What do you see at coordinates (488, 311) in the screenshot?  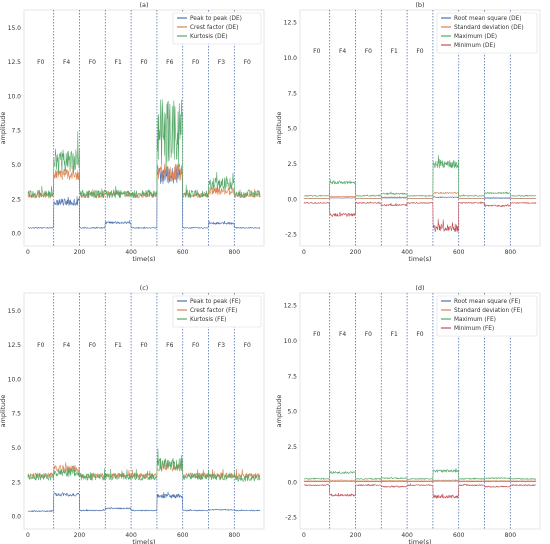 I see `legend-entry: Standard deviation (FE)` at bounding box center [488, 311].